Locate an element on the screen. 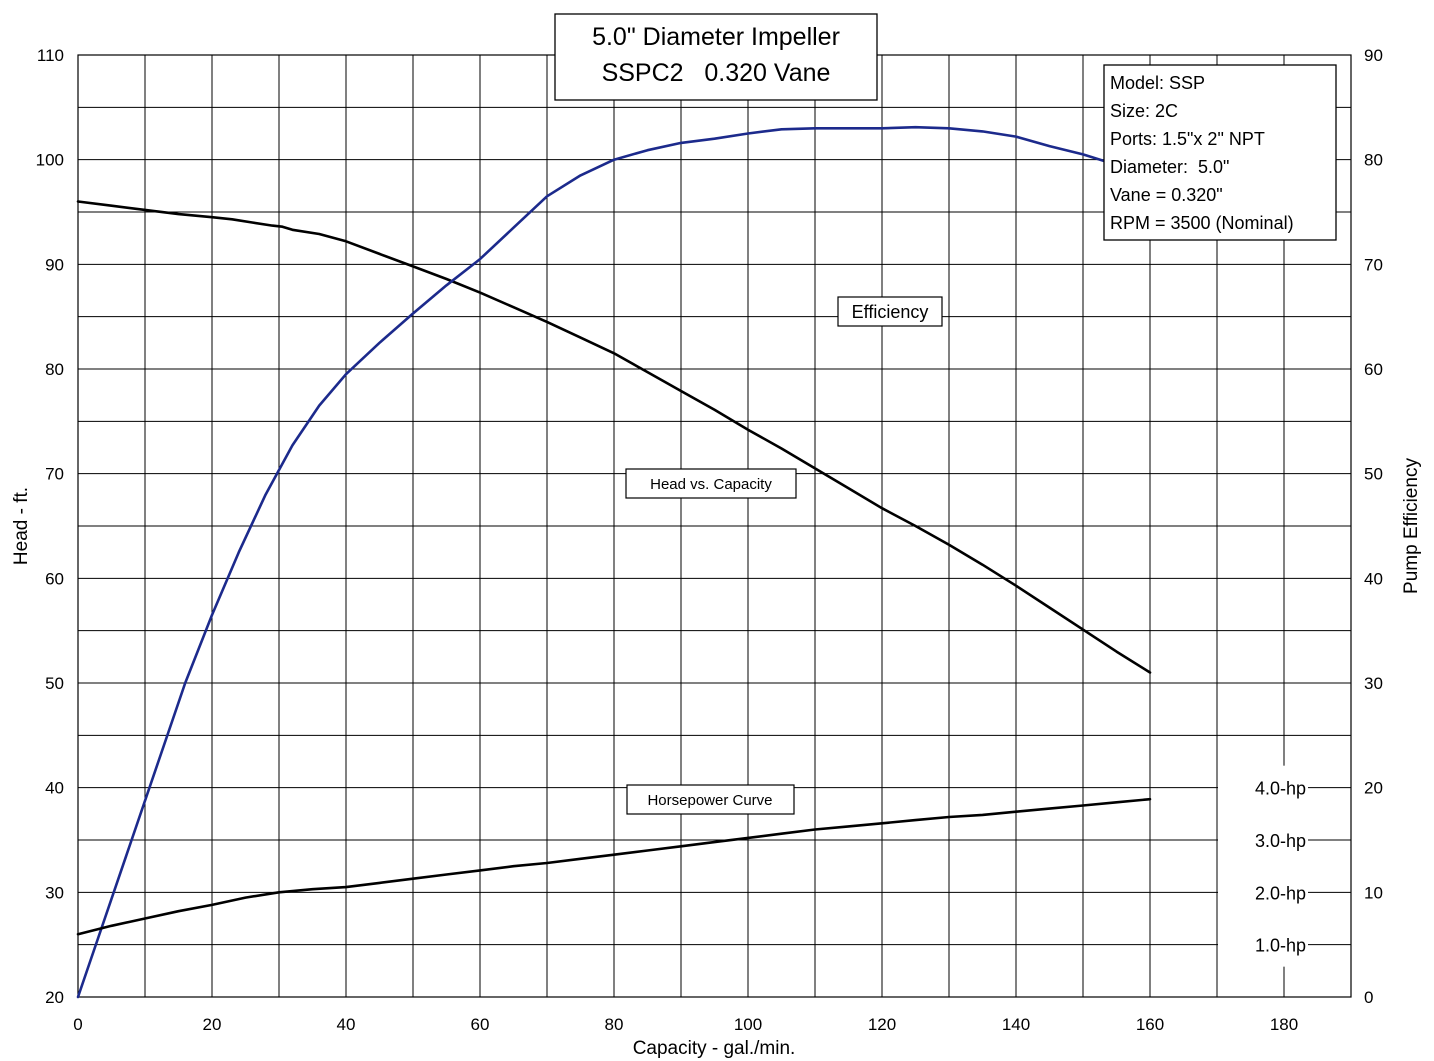  head-callout: Head vs. Capacity is located at coordinates (711, 483).